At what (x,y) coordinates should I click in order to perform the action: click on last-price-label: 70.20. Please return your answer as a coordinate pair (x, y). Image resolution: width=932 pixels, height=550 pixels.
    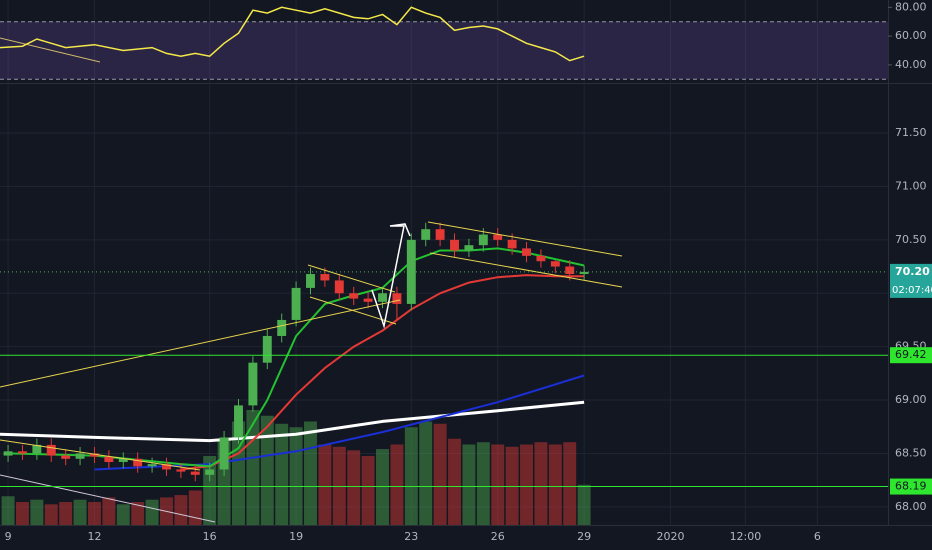
    Looking at the image, I should click on (912, 271).